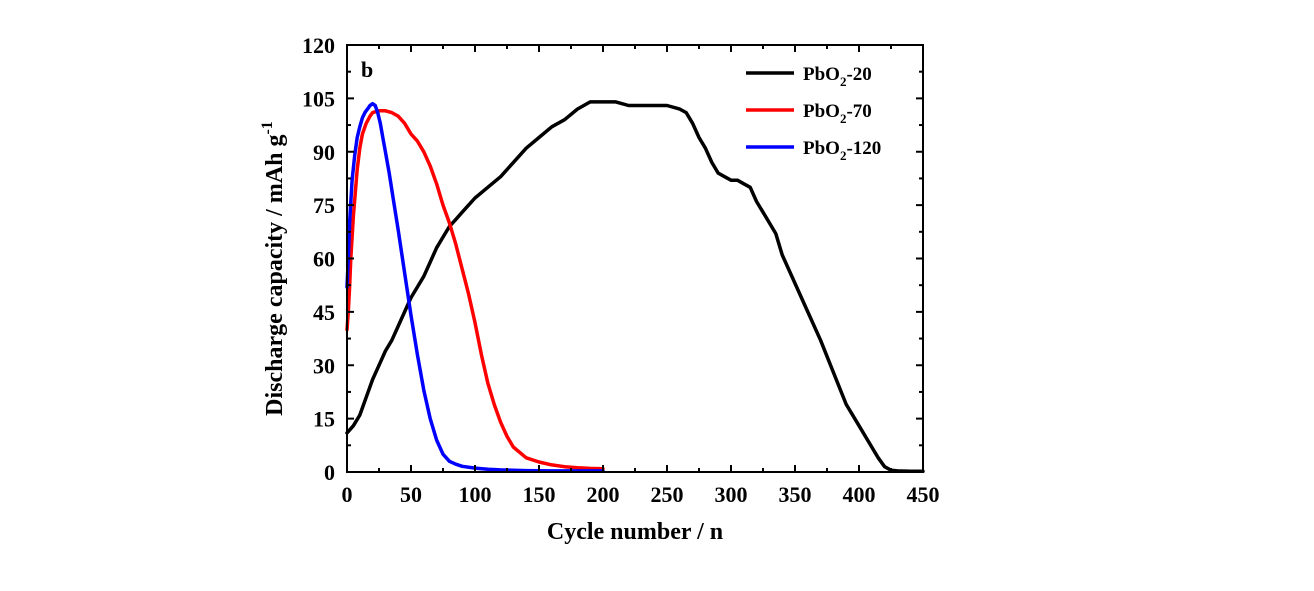 The height and width of the screenshot is (591, 1314). I want to click on y-axis-title: Discharge capacity / mAh g-1, so click(273, 268).